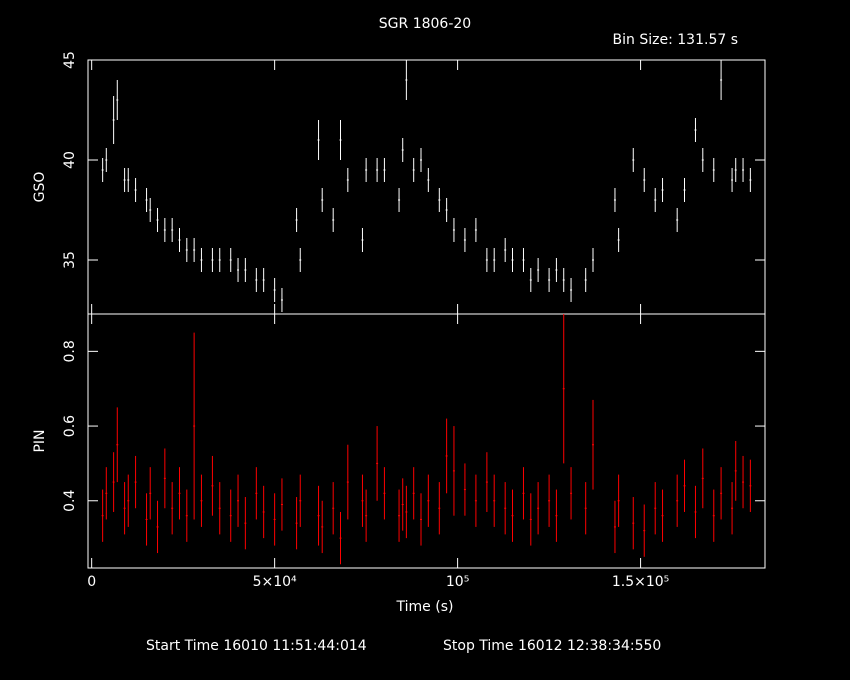  Describe the element at coordinates (70, 60) in the screenshot. I see `y-tick-label: 45` at that location.